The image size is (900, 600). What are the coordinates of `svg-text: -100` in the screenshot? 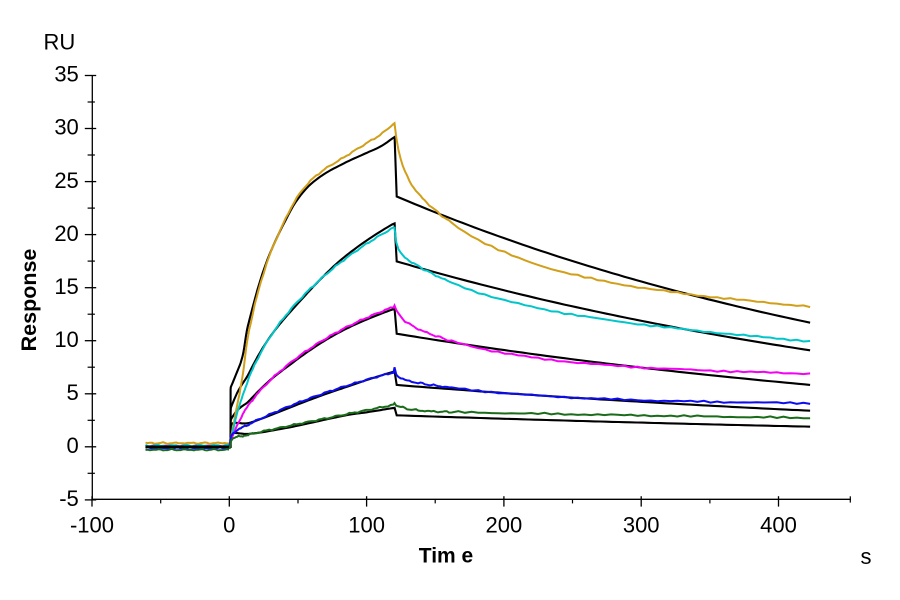 It's located at (92, 525).